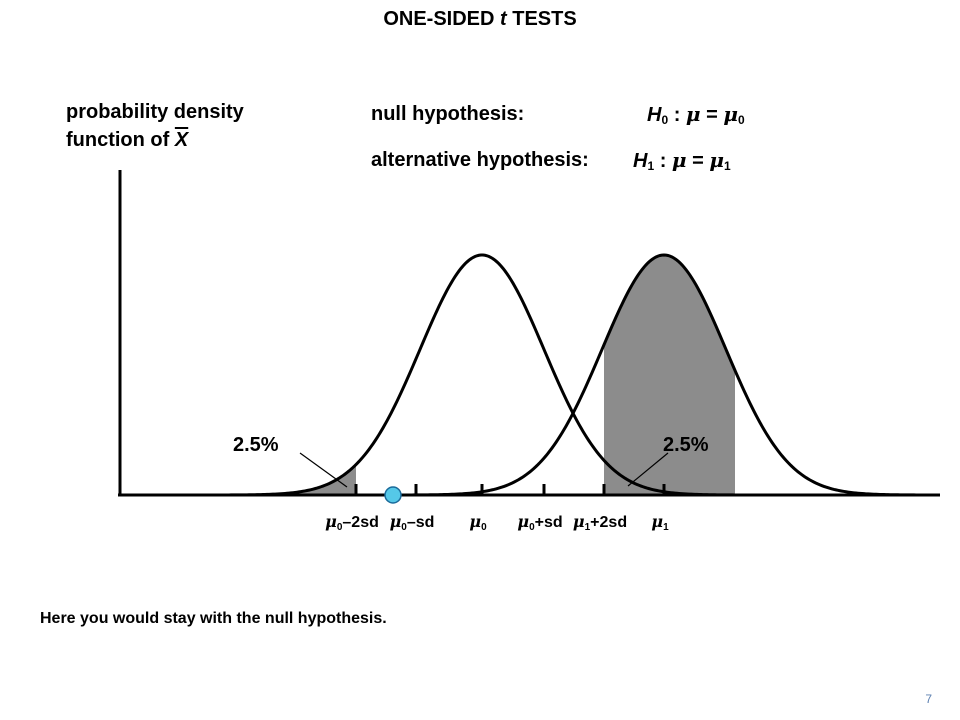 This screenshot has width=960, height=720. Describe the element at coordinates (155, 112) in the screenshot. I see `y-axis-label-line1: probability density` at that location.